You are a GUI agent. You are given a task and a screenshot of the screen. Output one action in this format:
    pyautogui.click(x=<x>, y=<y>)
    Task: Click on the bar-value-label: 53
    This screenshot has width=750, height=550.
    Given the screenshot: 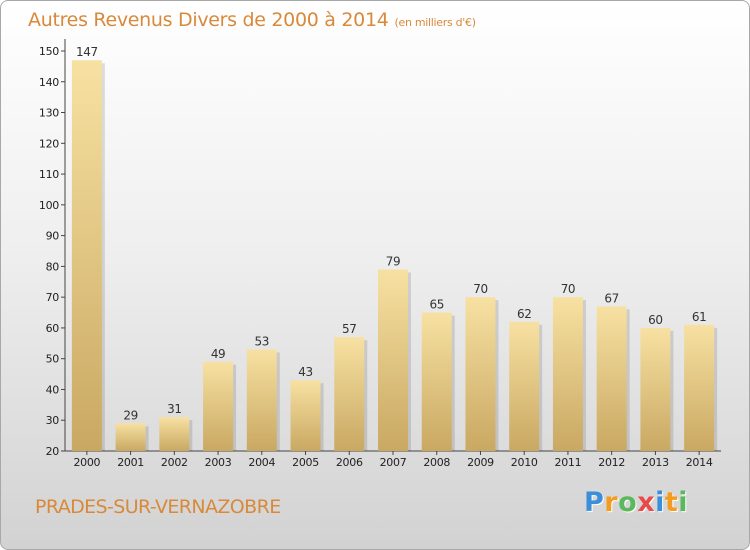 What is the action you would take?
    pyautogui.click(x=262, y=341)
    